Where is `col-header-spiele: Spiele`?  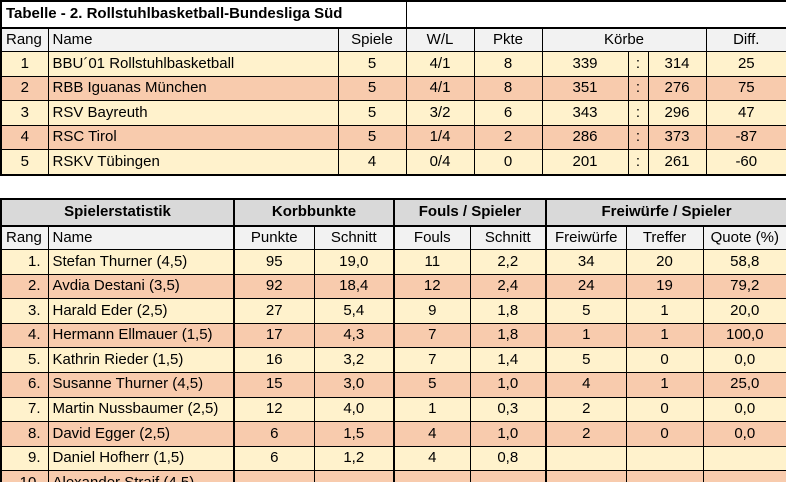
col-header-spiele: Spiele is located at coordinates (372, 39).